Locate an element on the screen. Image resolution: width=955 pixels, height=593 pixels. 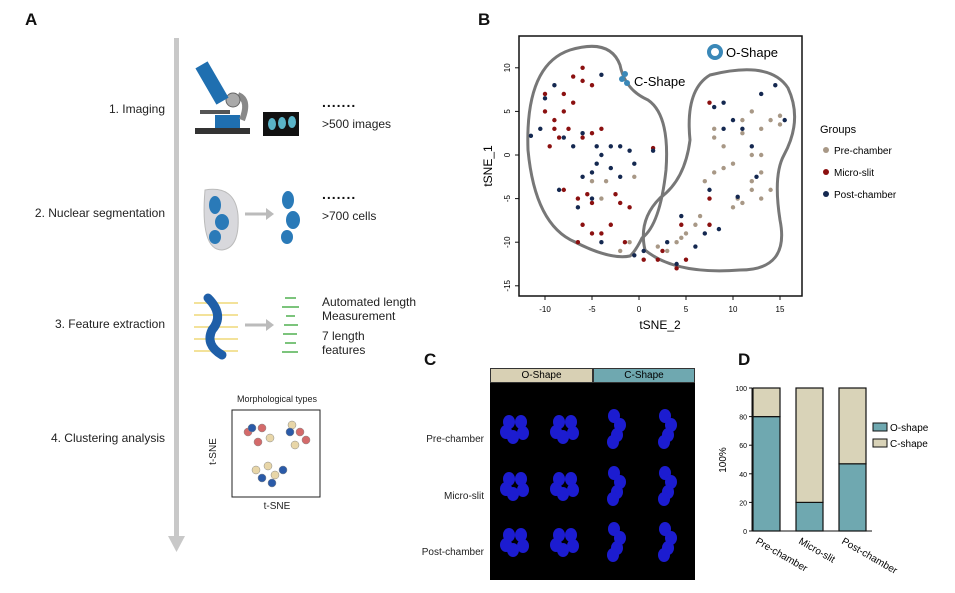
panel-label-b: B is located at coordinates (484, 19).